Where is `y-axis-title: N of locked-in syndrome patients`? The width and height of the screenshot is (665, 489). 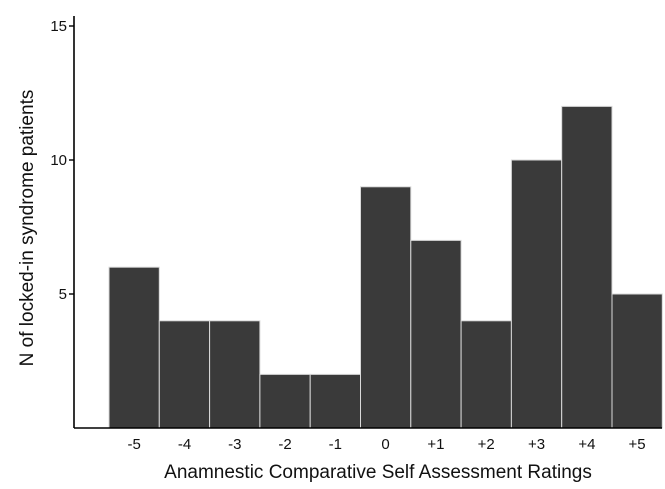
y-axis-title: N of locked-in syndrome patients is located at coordinates (27, 228).